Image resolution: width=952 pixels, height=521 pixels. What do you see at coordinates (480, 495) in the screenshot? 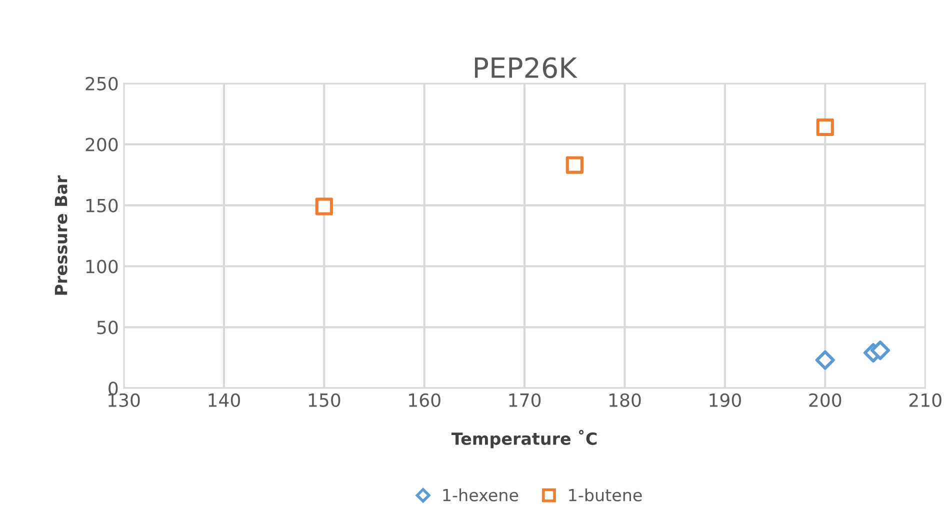
I see `legend-label: 1-hexene` at bounding box center [480, 495].